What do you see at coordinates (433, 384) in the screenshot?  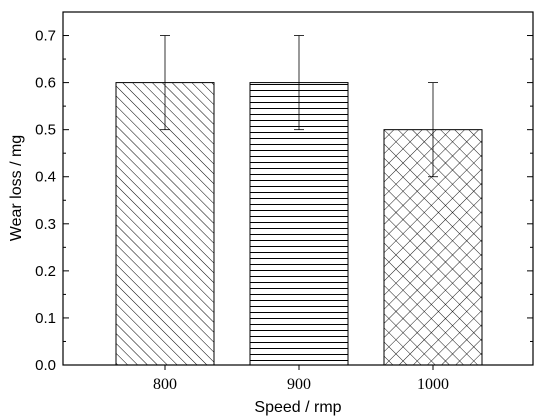 I see `x-tick-label: 1000` at bounding box center [433, 384].